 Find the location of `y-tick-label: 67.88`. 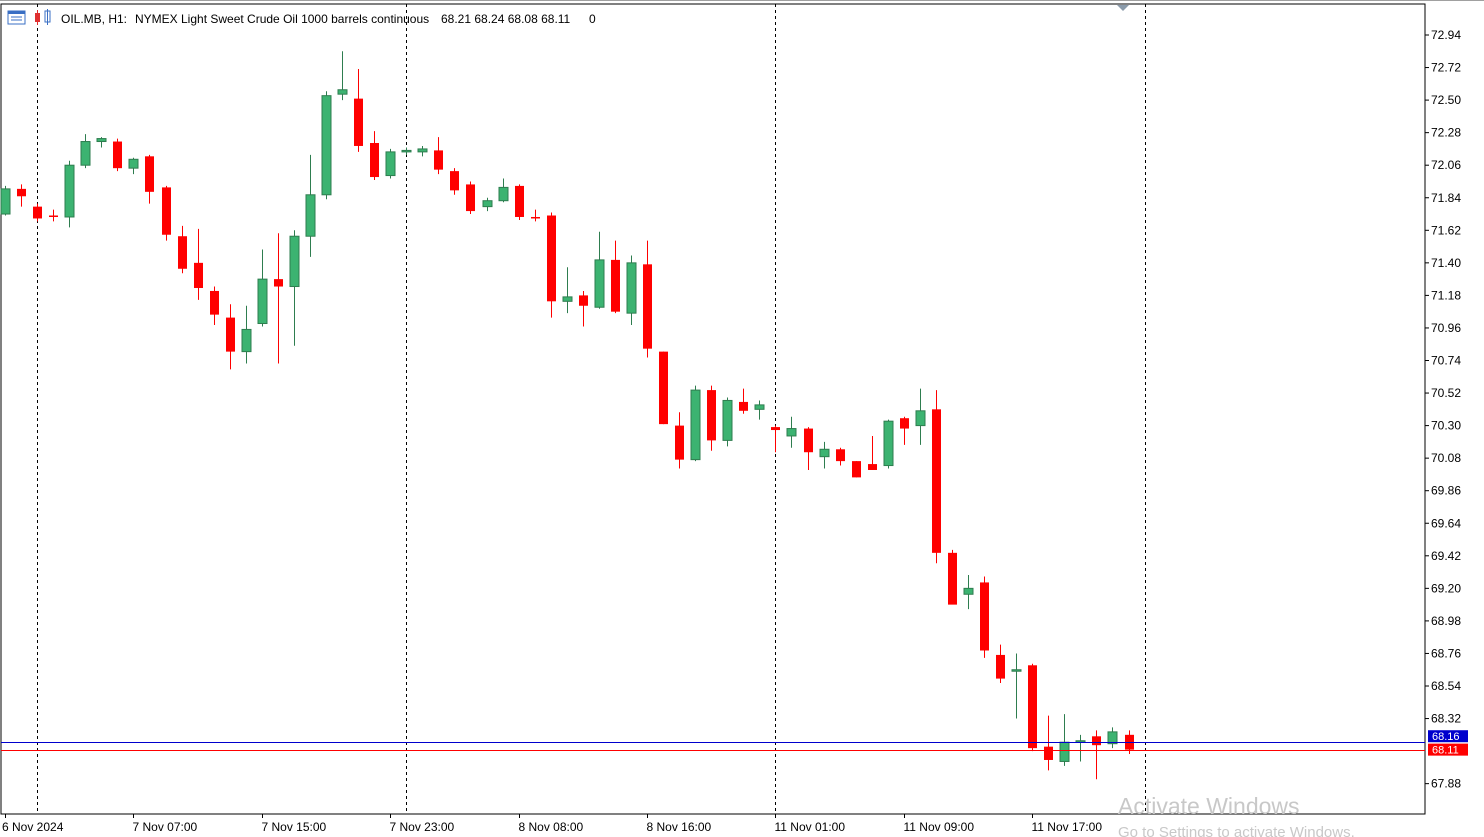

y-tick-label: 67.88 is located at coordinates (1446, 784).